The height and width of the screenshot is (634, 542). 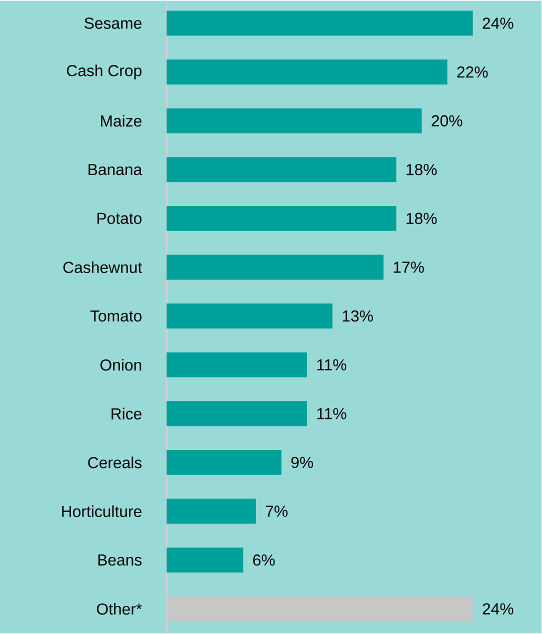 I want to click on y-tick-label: Beans, so click(x=120, y=560).